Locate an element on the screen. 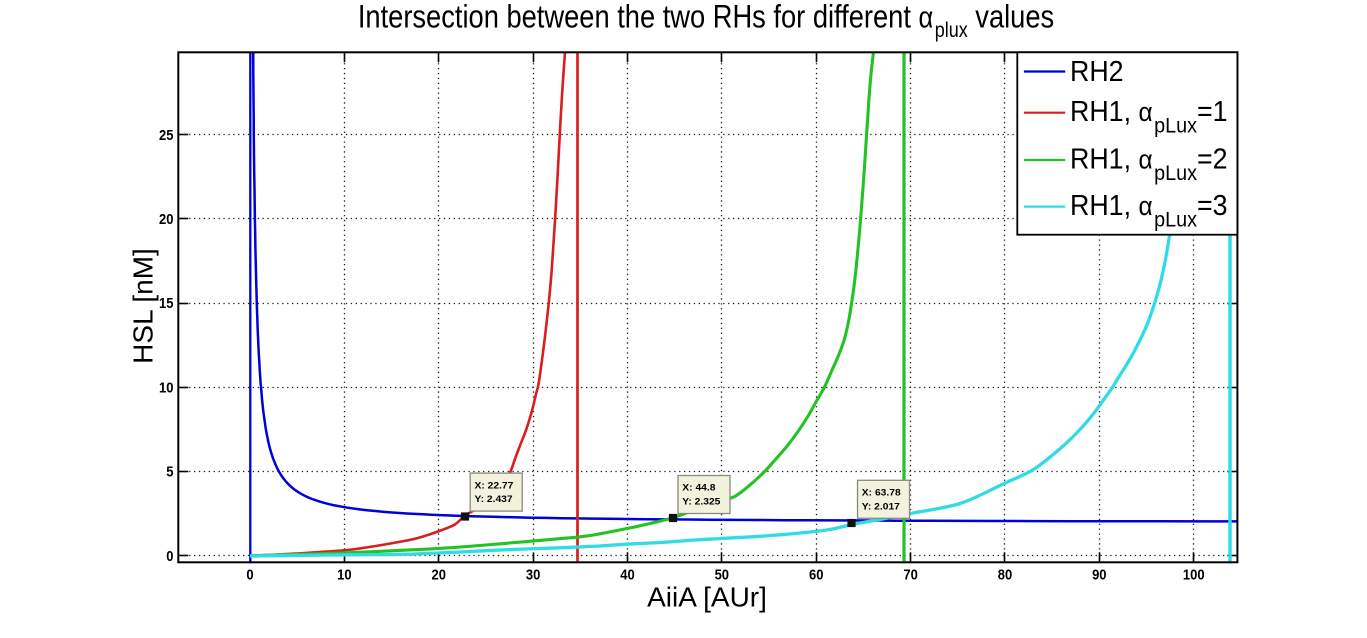  svg-text: 15 is located at coordinates (166, 304).